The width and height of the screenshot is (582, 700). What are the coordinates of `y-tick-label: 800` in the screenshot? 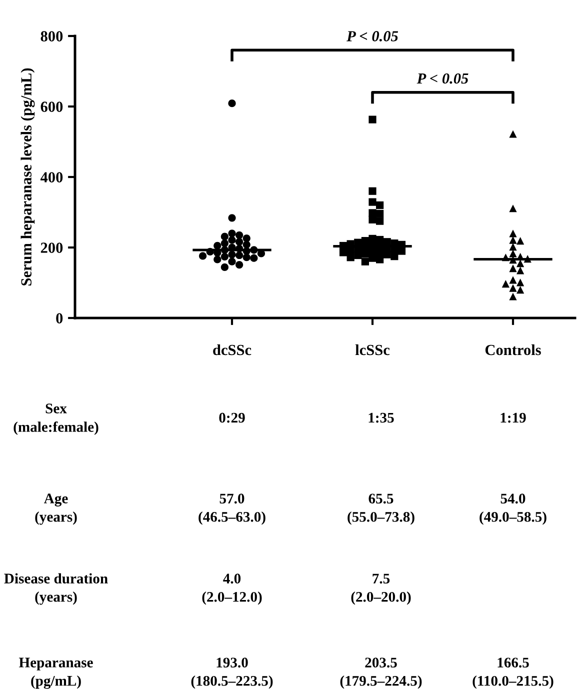 It's located at (51, 36).